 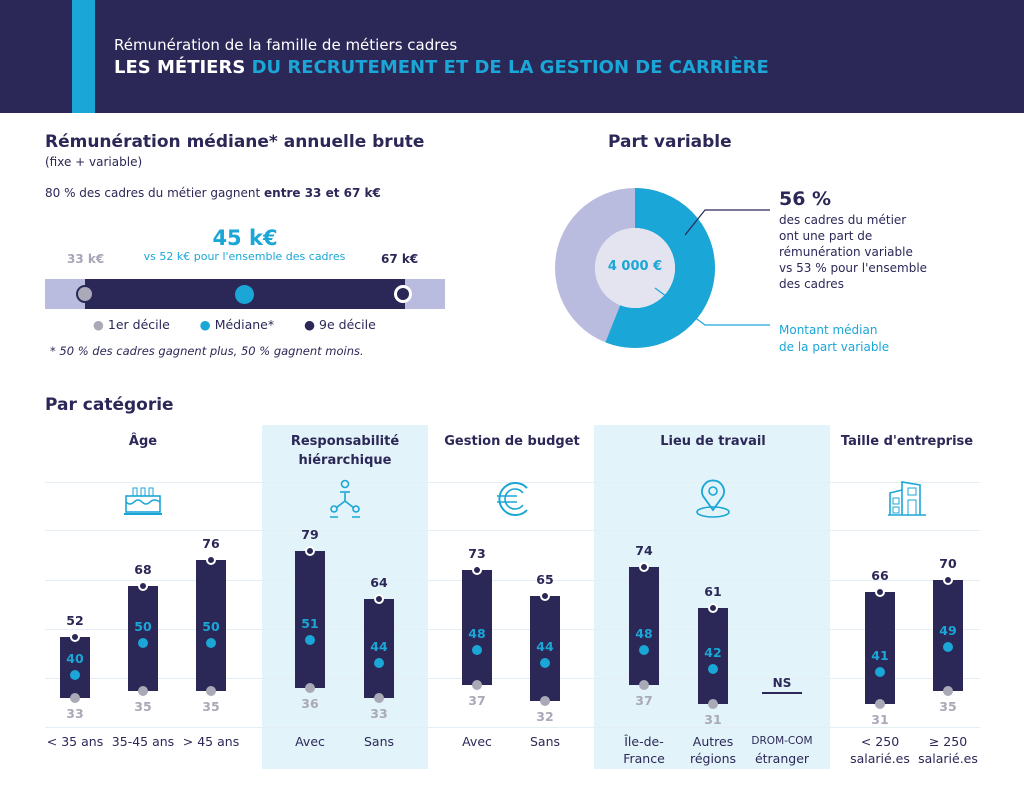 I want to click on category-label-line: Avec, so click(x=477, y=741).